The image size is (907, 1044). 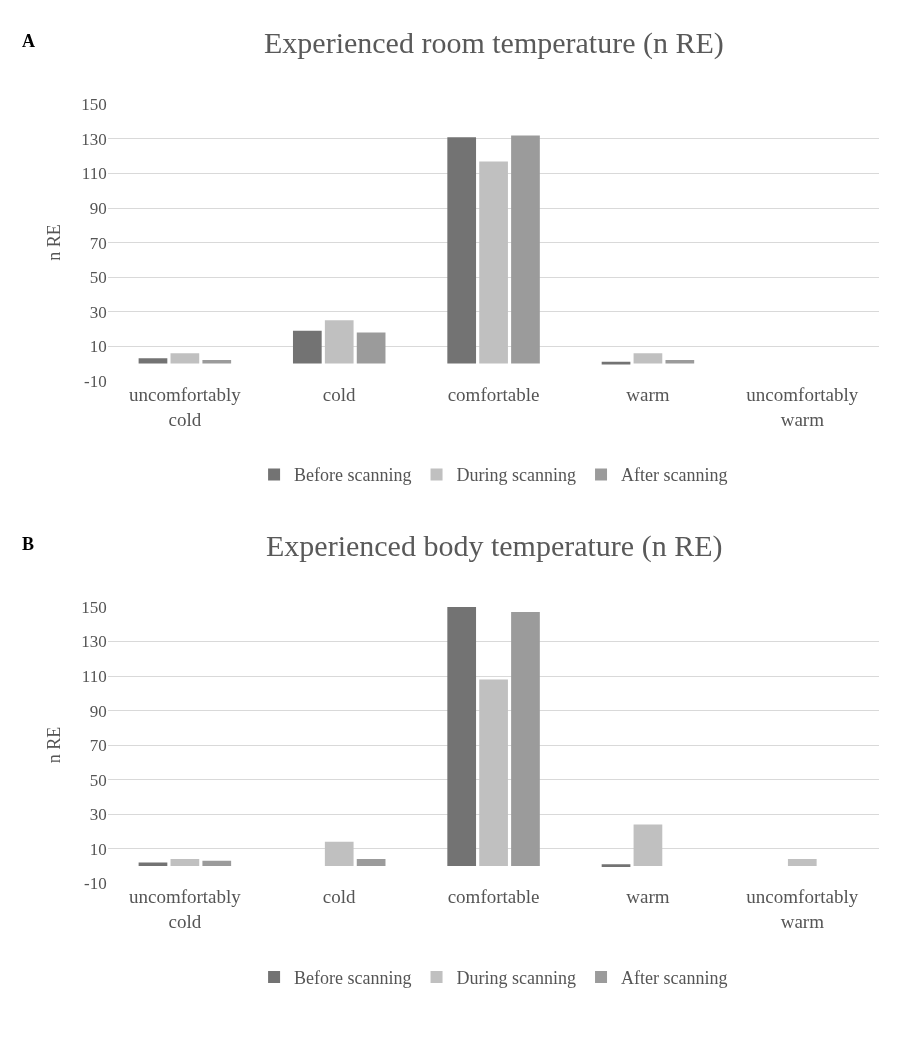 I want to click on text: A, so click(x=28, y=41).